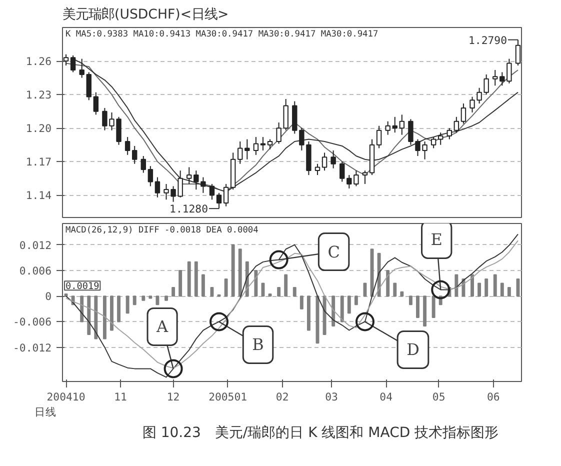  Describe the element at coordinates (39, 95) in the screenshot. I see `y-tick-label: 1.23` at that location.